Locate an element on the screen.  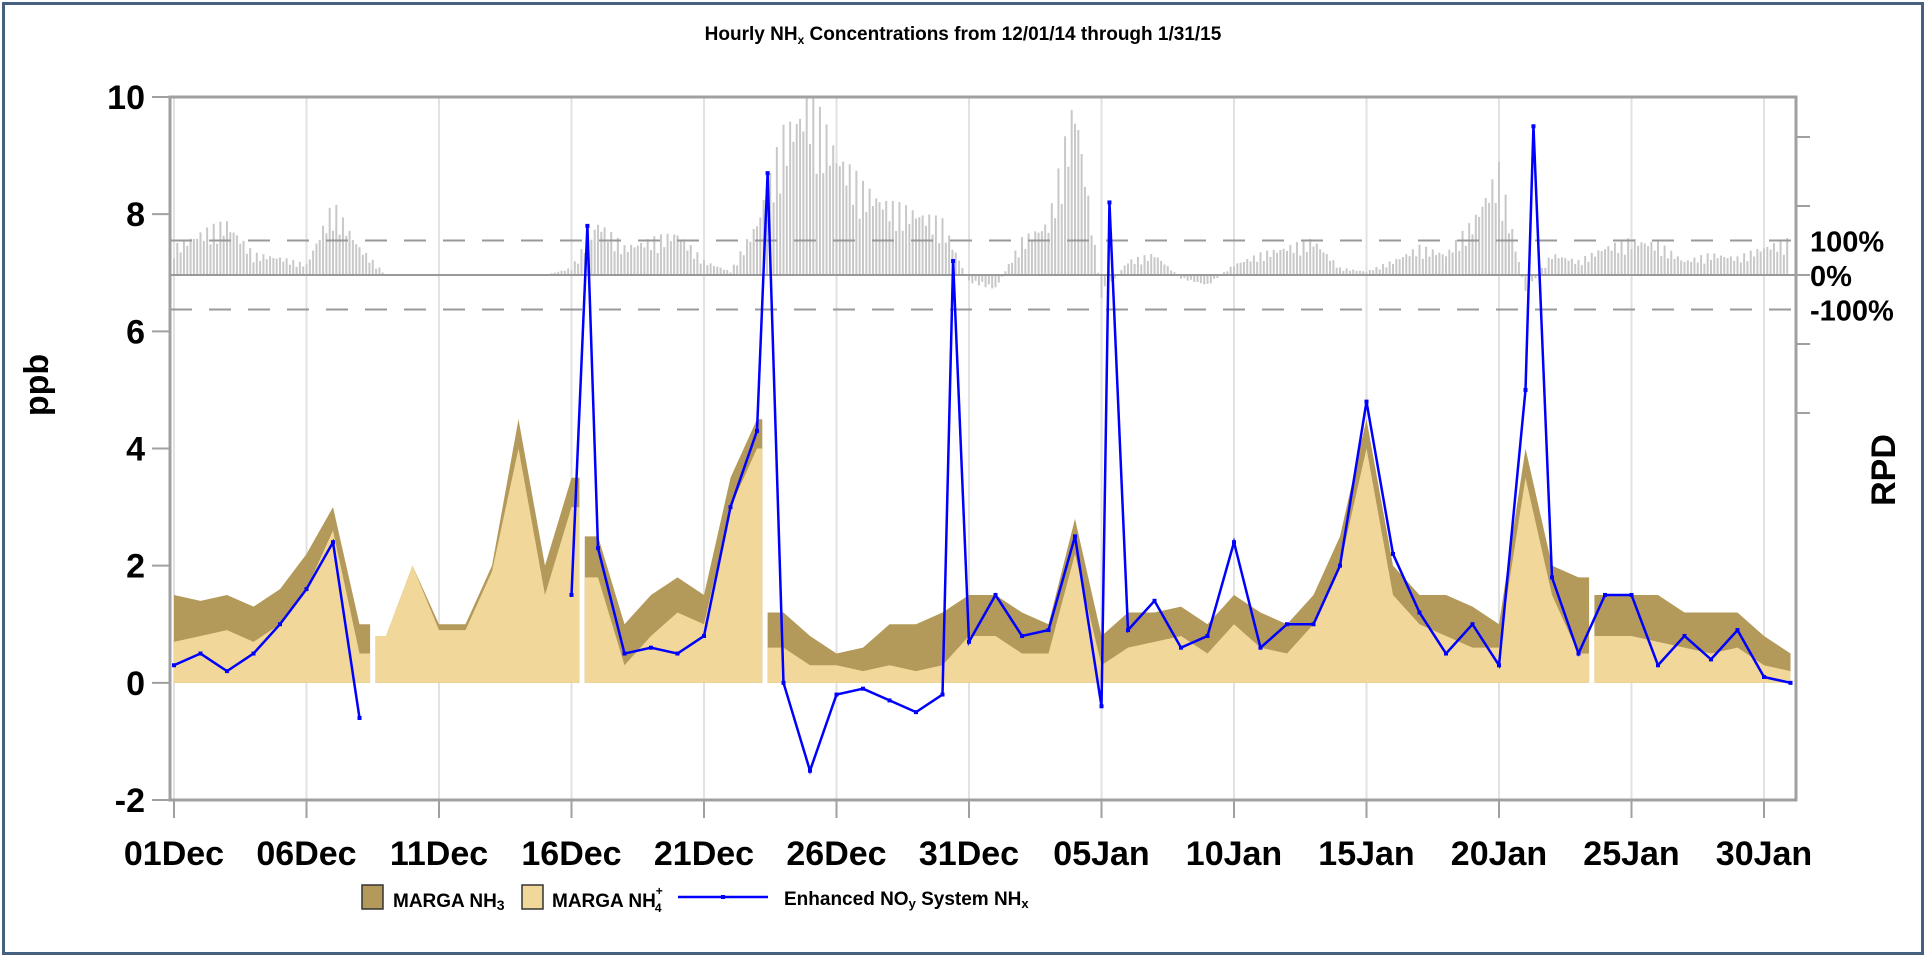
y2-tick-label: -100% is located at coordinates (1852, 312).